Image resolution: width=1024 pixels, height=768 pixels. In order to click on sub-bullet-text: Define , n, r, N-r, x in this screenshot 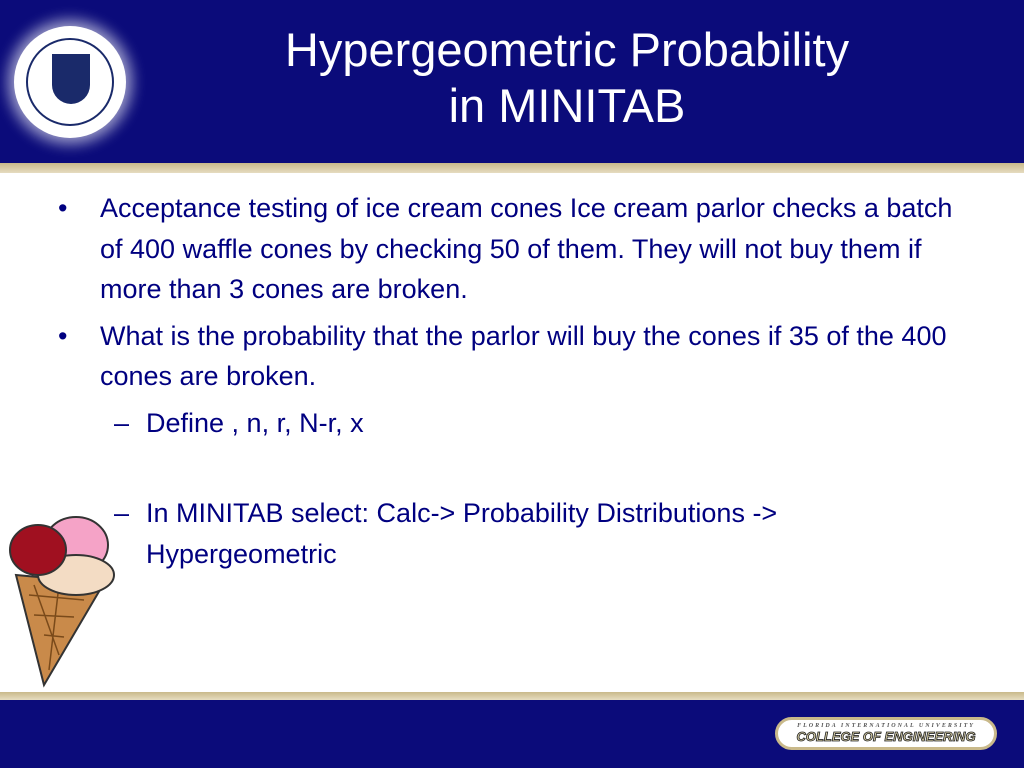, I will do `click(255, 422)`.